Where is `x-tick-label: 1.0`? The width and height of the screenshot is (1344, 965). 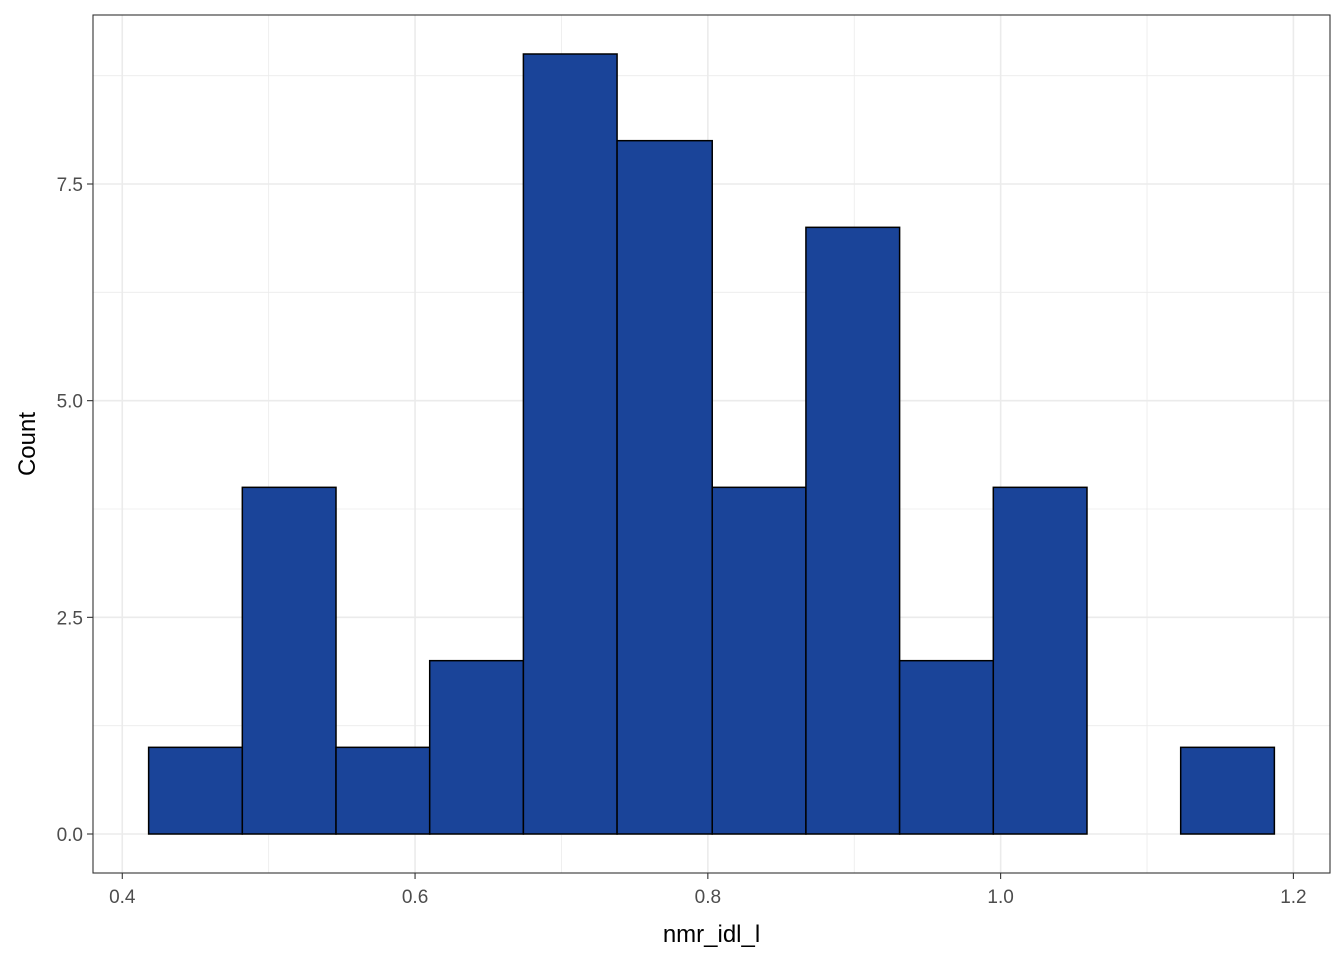 x-tick-label: 1.0 is located at coordinates (1000, 897).